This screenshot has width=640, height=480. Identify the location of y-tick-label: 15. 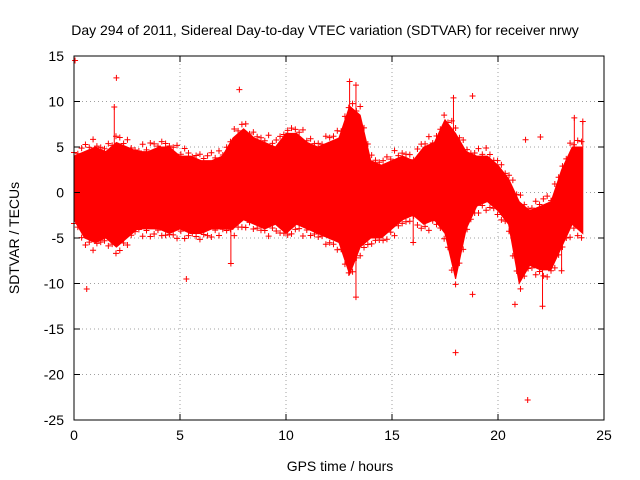
(56, 56).